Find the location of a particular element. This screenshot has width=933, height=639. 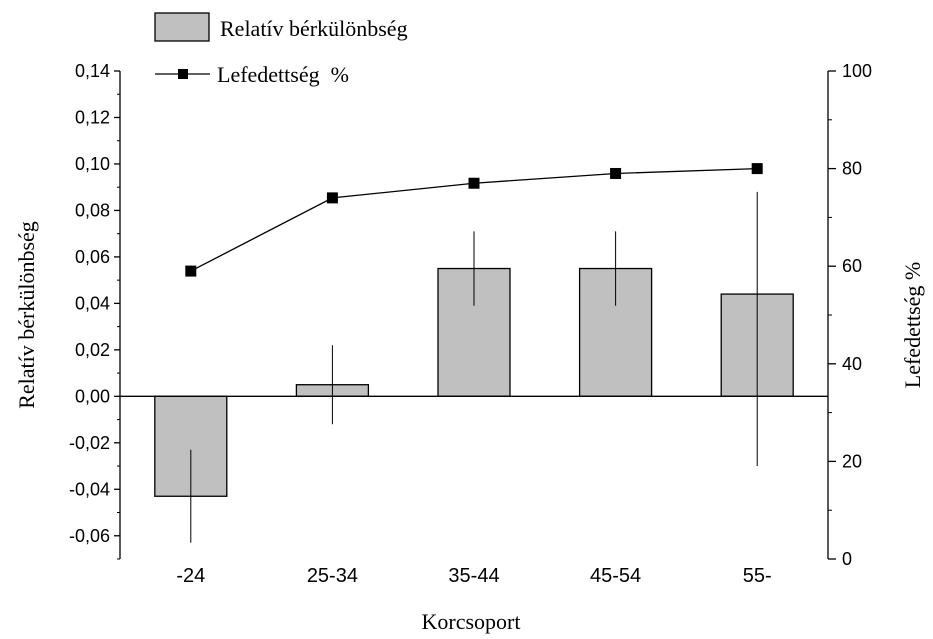

x-axis-title: Korcsoport is located at coordinates (471, 621).